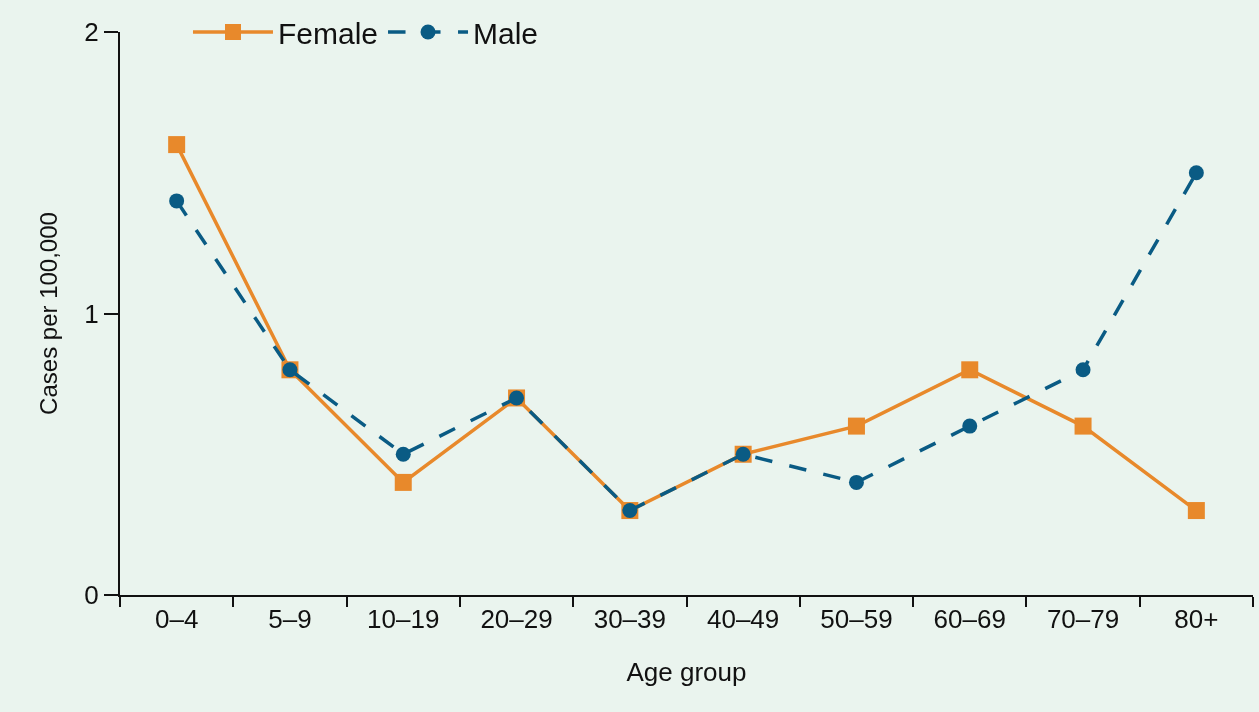 Image resolution: width=1259 pixels, height=712 pixels. I want to click on x-axis-title: Age group, so click(686, 672).